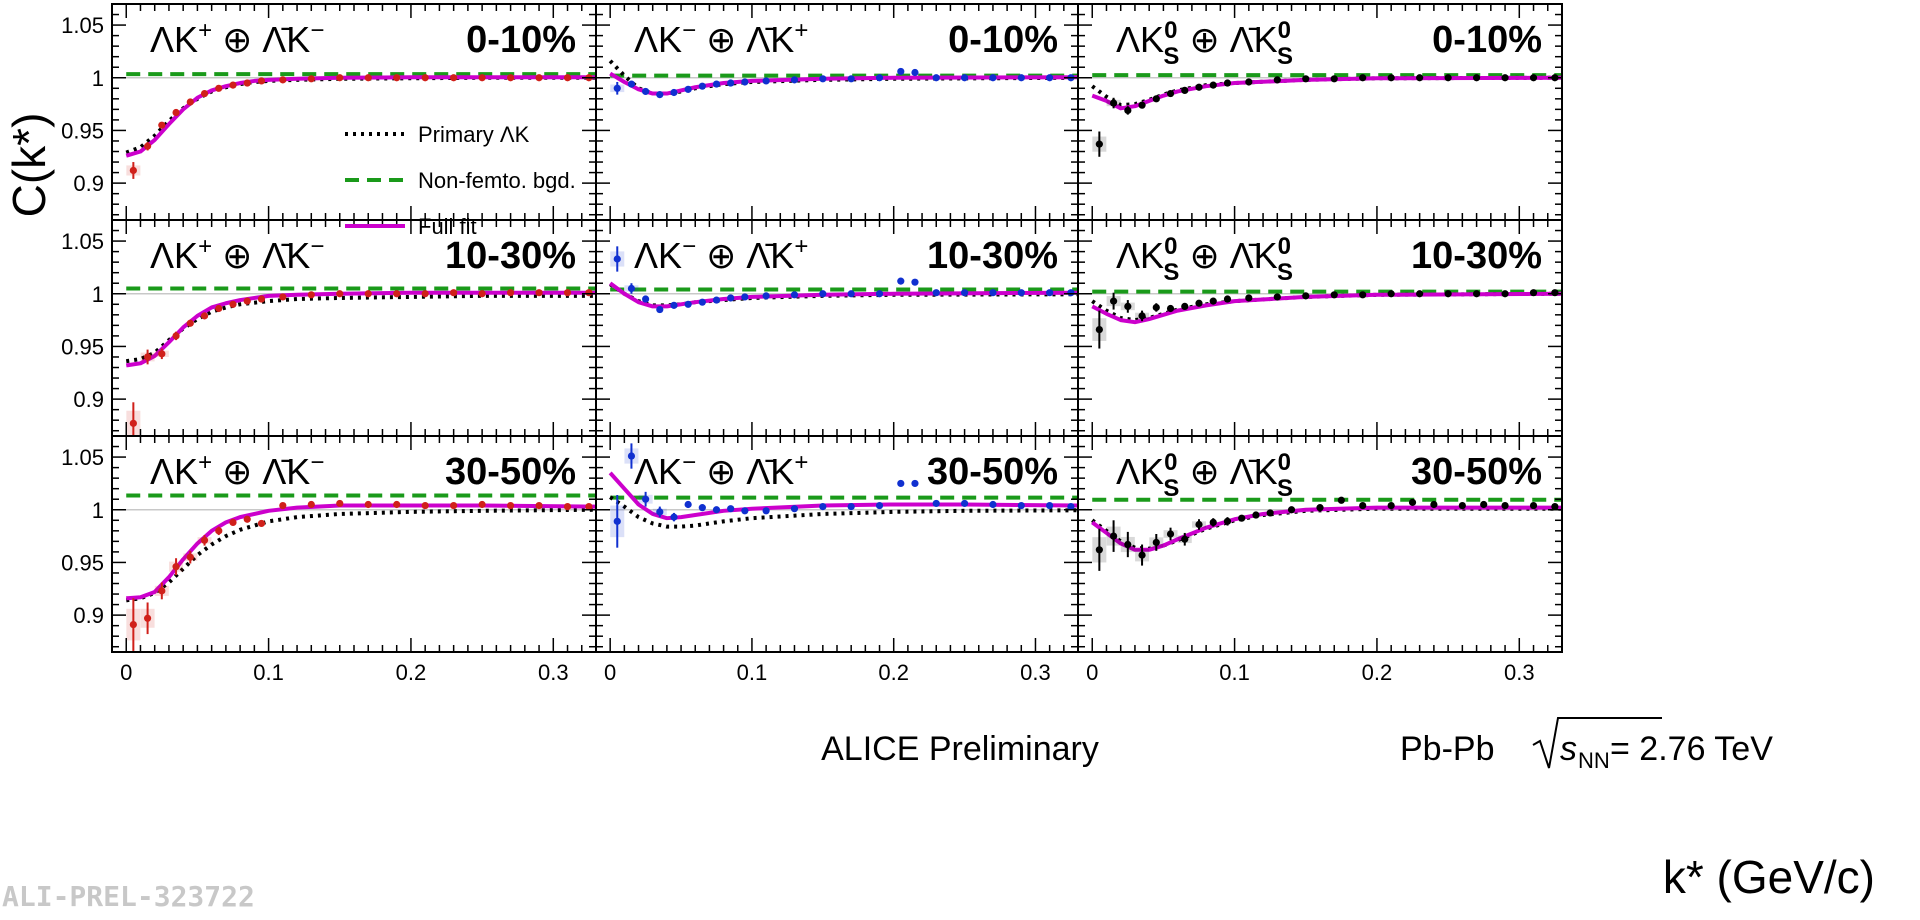 The image size is (1920, 920). I want to click on centrality-label: 30-50%, so click(1476, 472).